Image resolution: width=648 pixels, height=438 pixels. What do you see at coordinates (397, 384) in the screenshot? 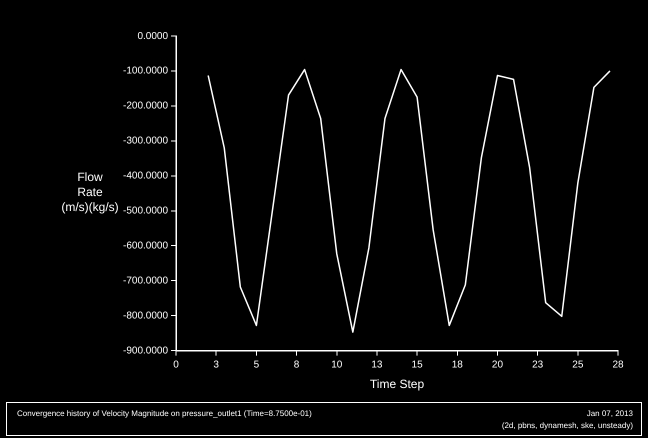
I see `x-axis-title: Time Step` at bounding box center [397, 384].